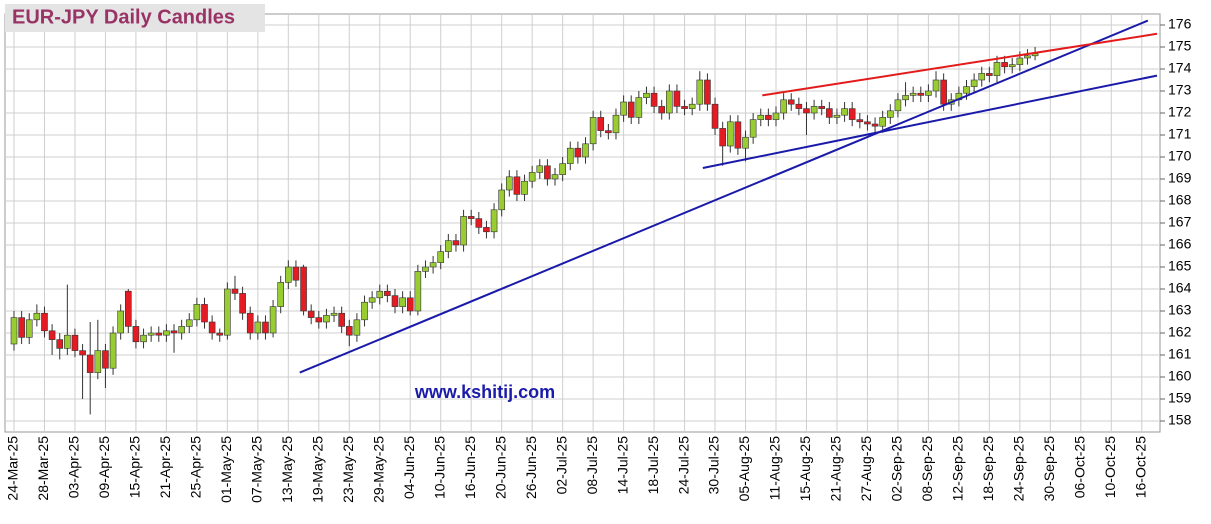  Describe the element at coordinates (561, 465) in the screenshot. I see `x-tick-label: 02-Jul-25` at that location.